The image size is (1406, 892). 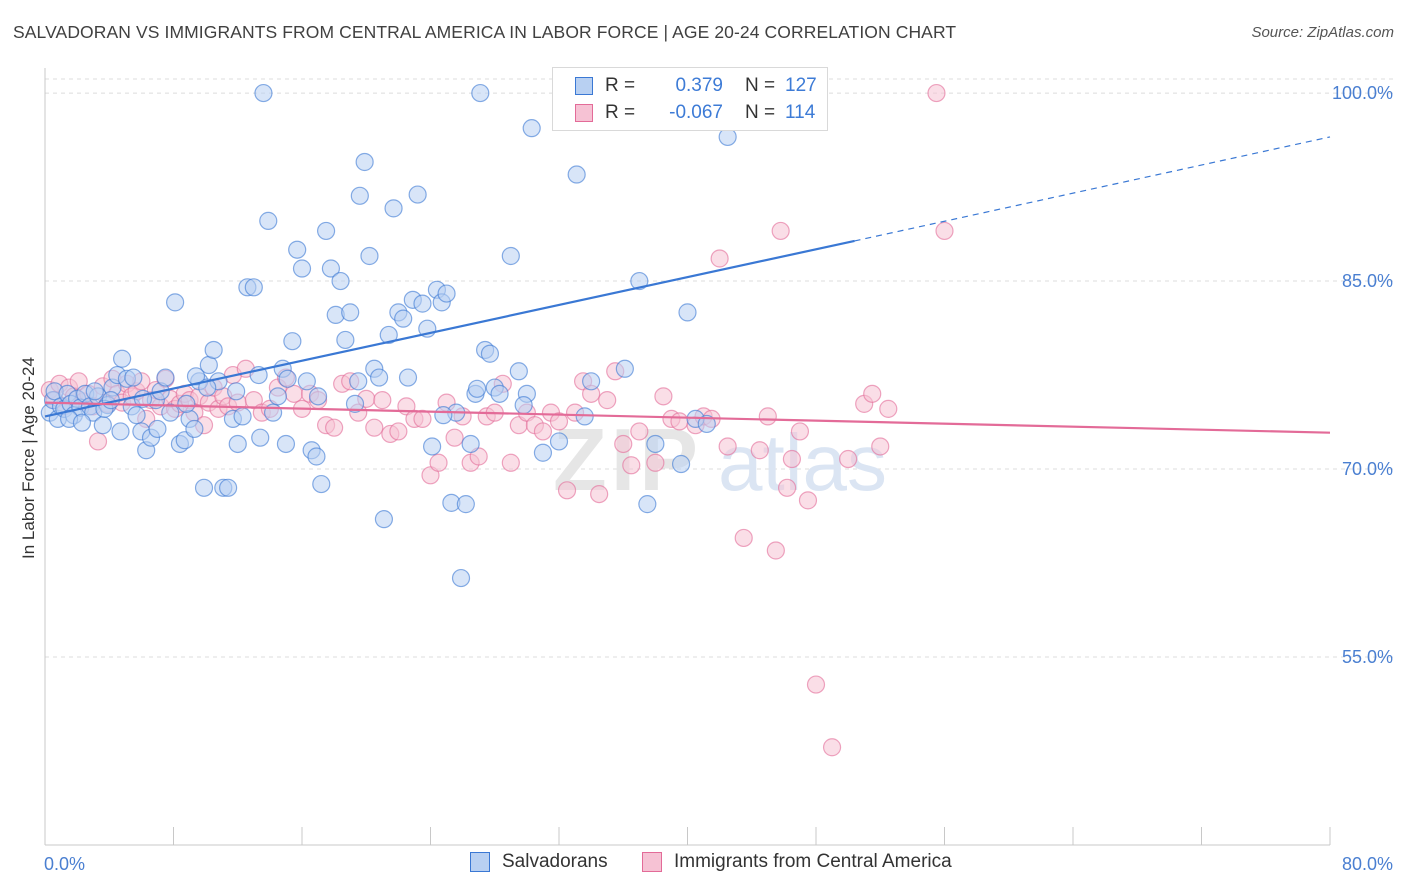 I want to click on y-tick-label: 100.0%, so click(x=1362, y=93).